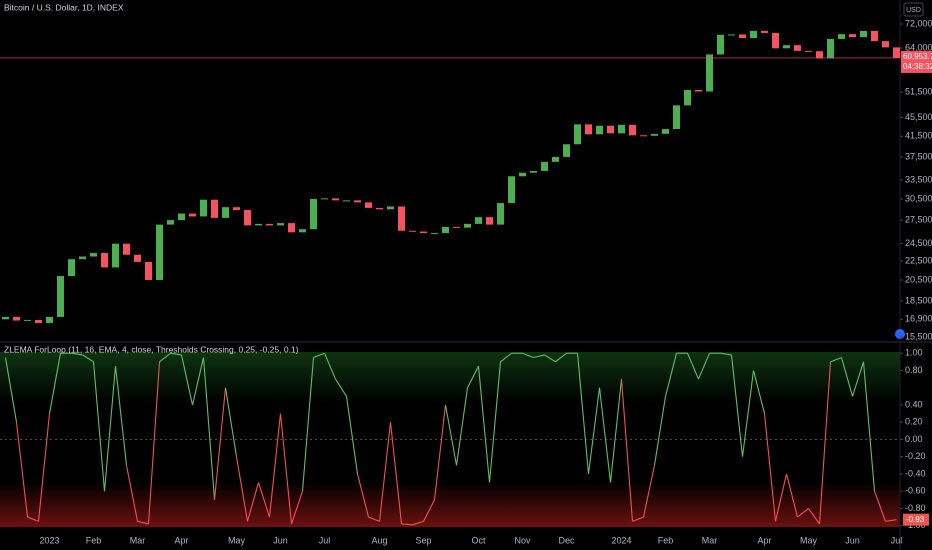 This screenshot has width=932, height=550. Describe the element at coordinates (423, 540) in the screenshot. I see `x-tick-label: Sep` at that location.